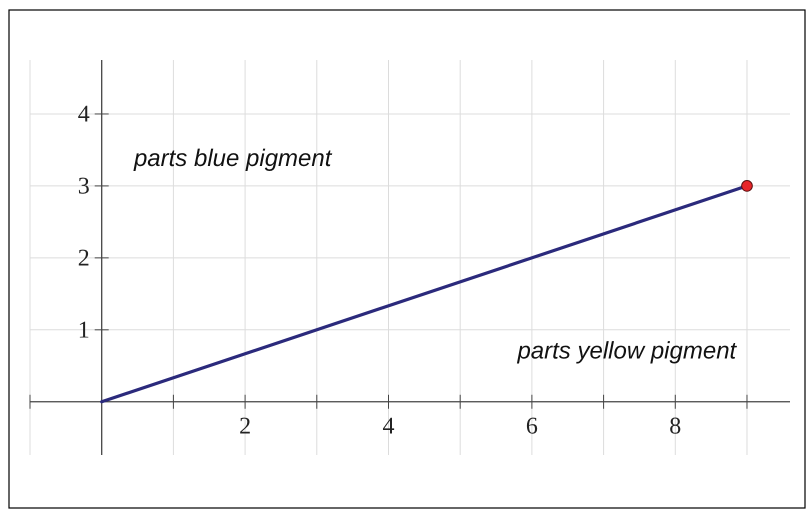  I want to click on x-tick-label: 6, so click(532, 426).